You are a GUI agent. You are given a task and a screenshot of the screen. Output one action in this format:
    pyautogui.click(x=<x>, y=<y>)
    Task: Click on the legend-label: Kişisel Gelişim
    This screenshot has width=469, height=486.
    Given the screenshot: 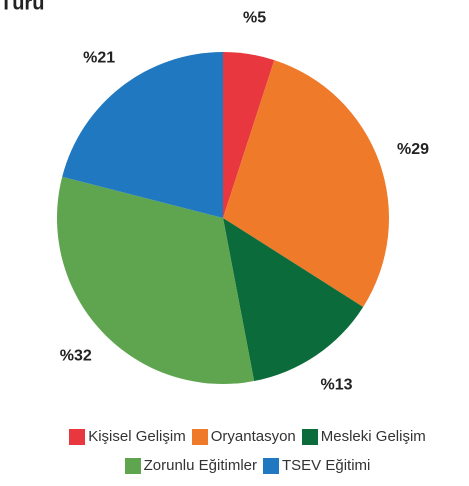 What is the action you would take?
    pyautogui.click(x=137, y=436)
    